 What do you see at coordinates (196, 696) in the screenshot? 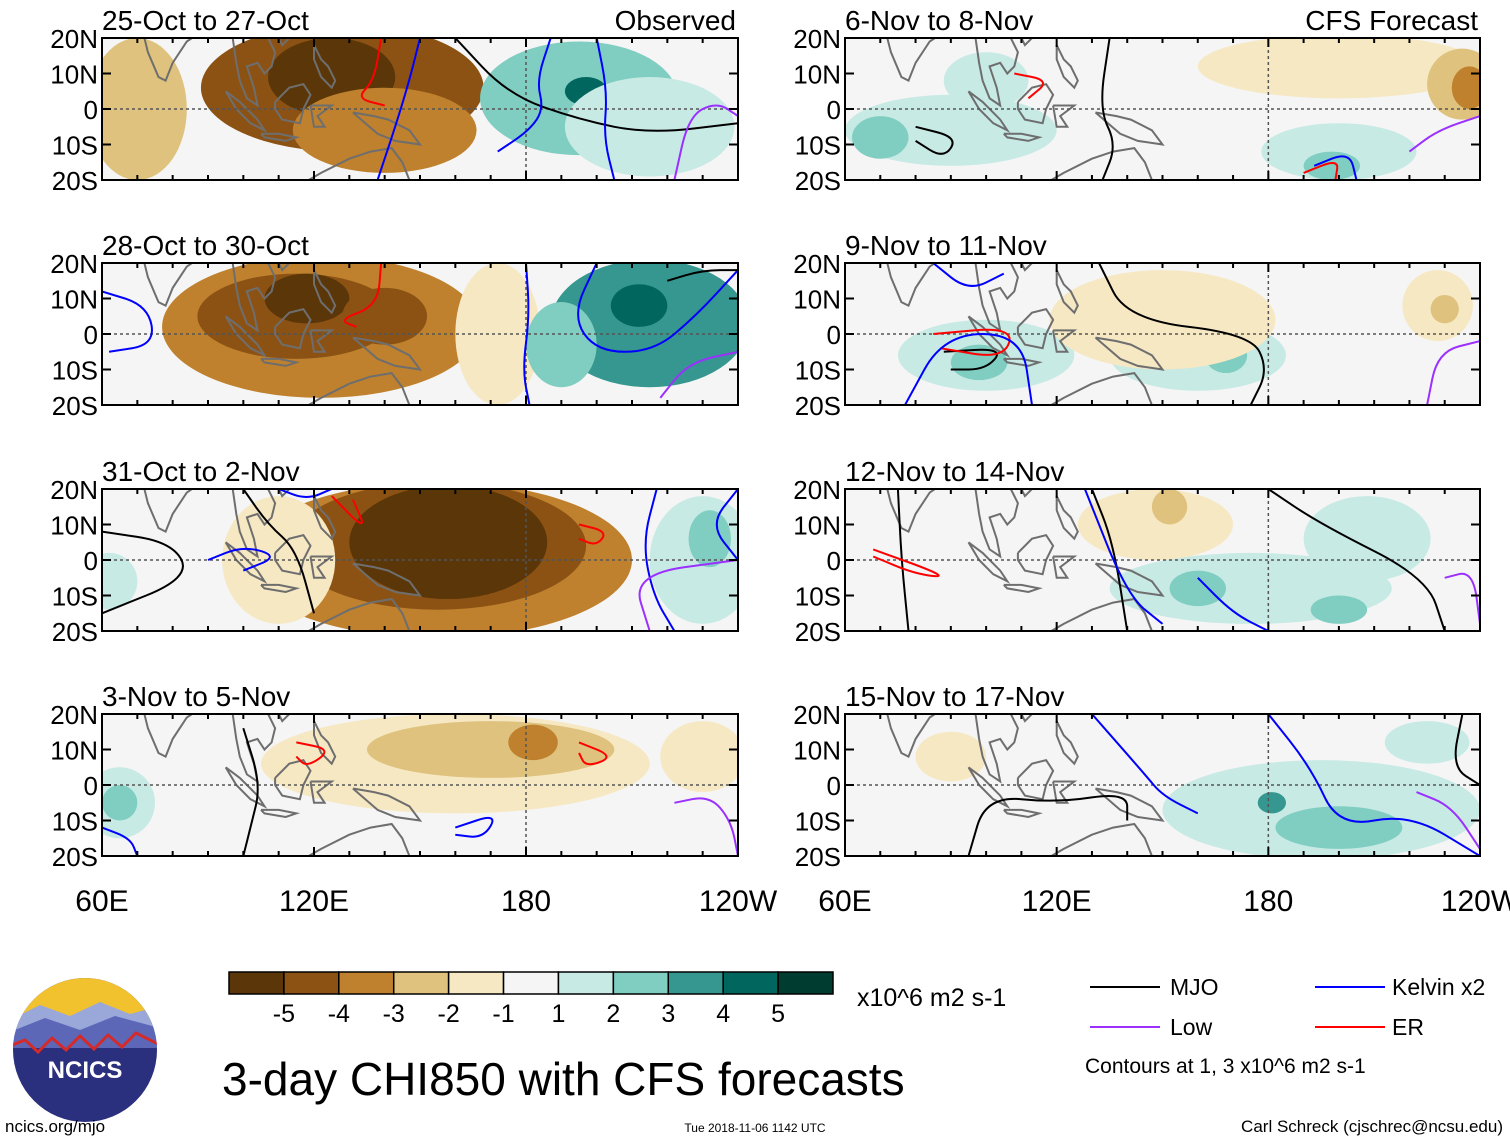
I see `panel-period: 3-Nov to 5-Nov` at bounding box center [196, 696].